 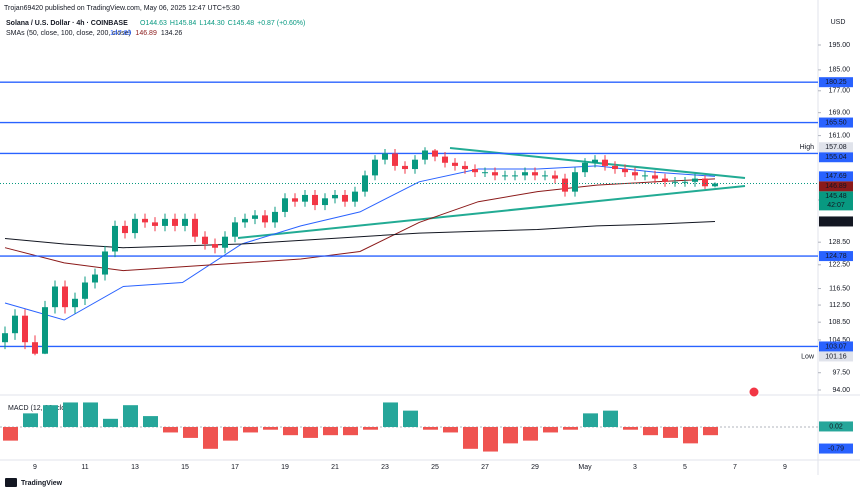 I want to click on y-tick-label: 122.50, so click(x=840, y=265).